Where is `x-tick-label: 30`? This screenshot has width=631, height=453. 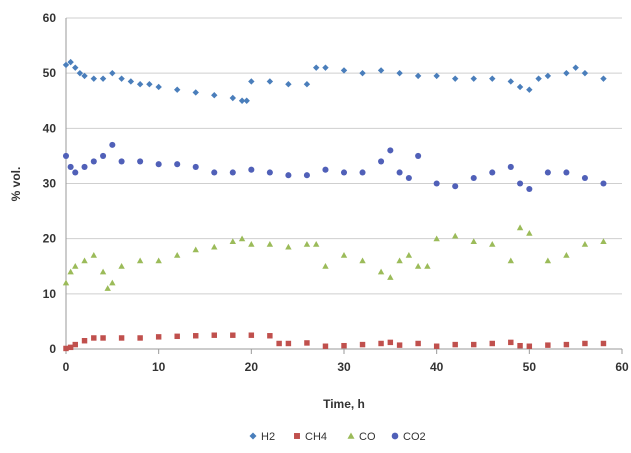
x-tick-label: 30 is located at coordinates (344, 367).